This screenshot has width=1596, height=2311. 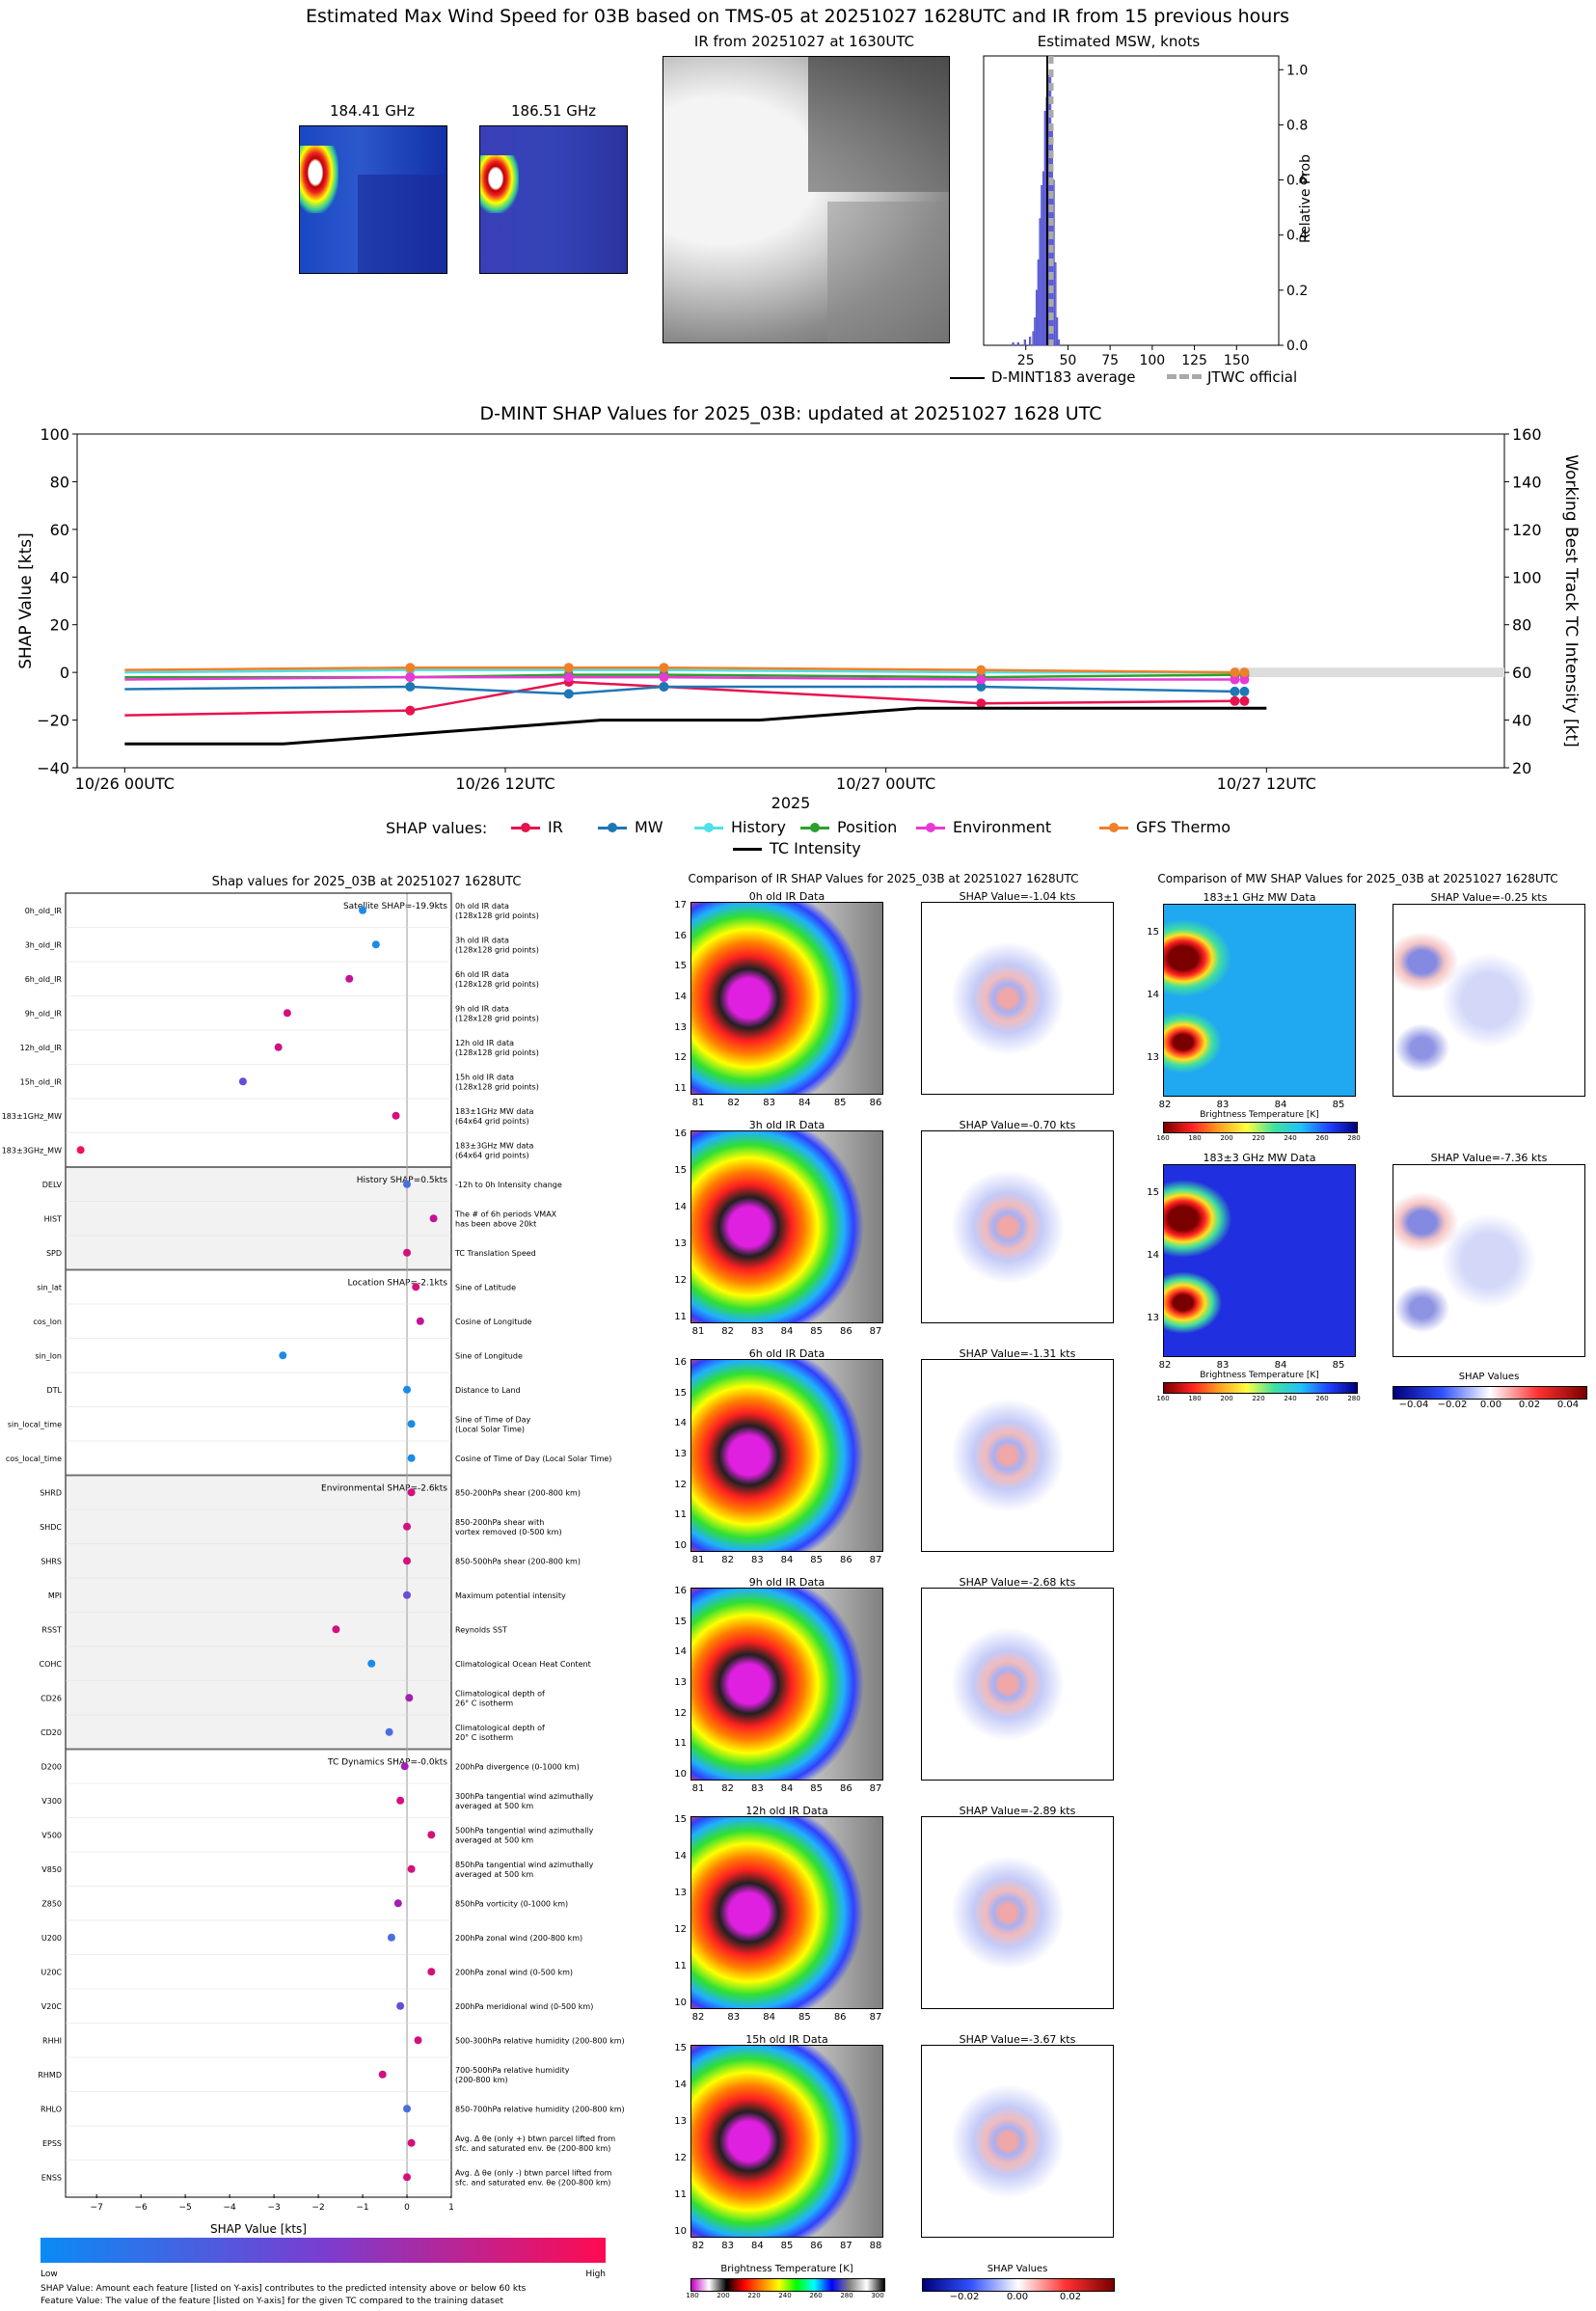 I want to click on mw-cbar-tick: 180, so click(x=1195, y=1138).